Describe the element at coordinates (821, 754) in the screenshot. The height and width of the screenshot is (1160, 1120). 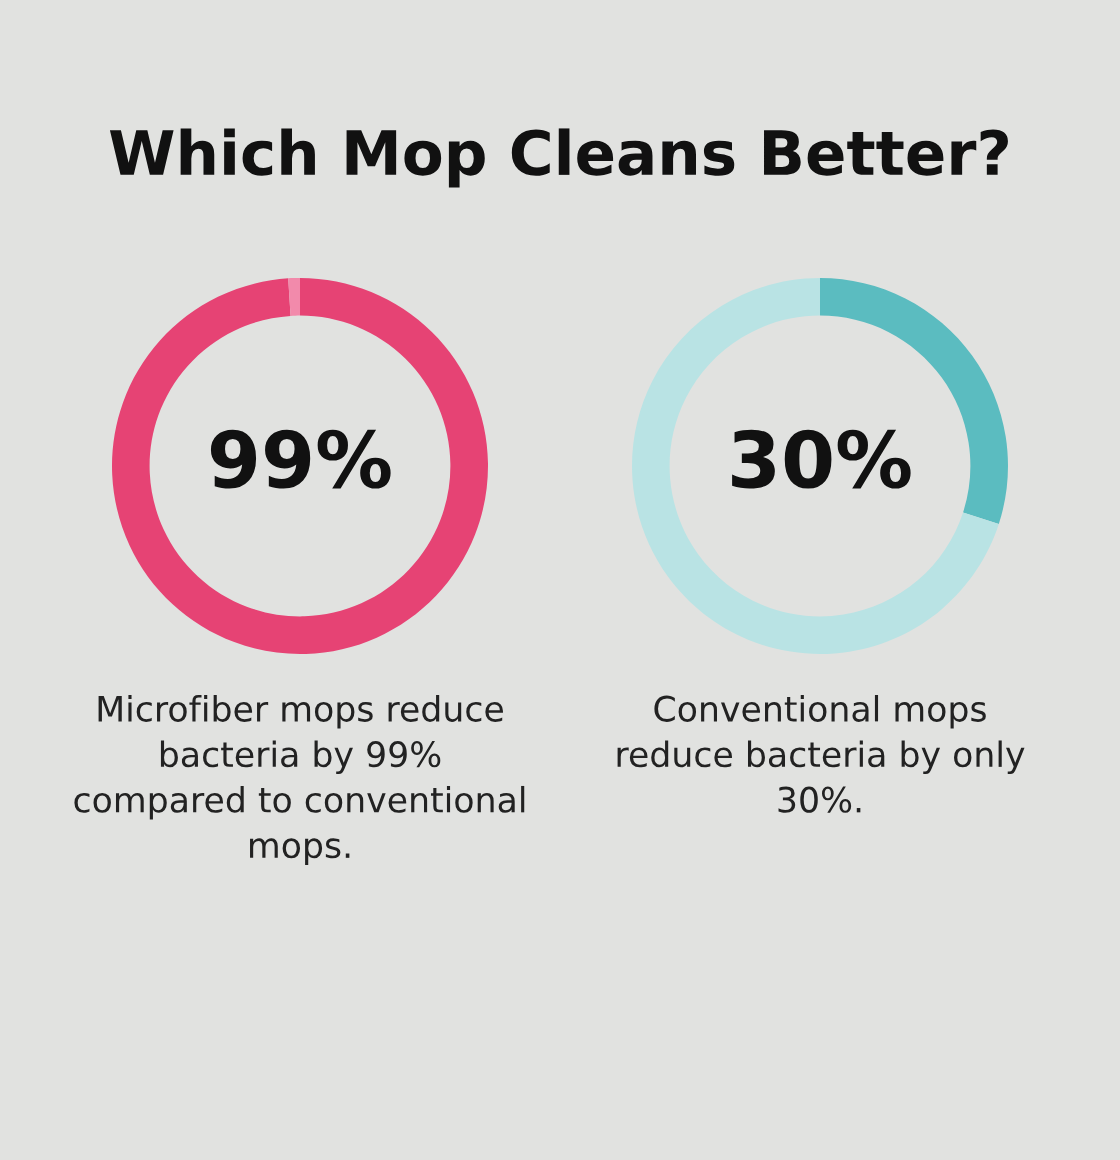
I see `text: Conventional mops reduce bacteria by only 30%.` at that location.